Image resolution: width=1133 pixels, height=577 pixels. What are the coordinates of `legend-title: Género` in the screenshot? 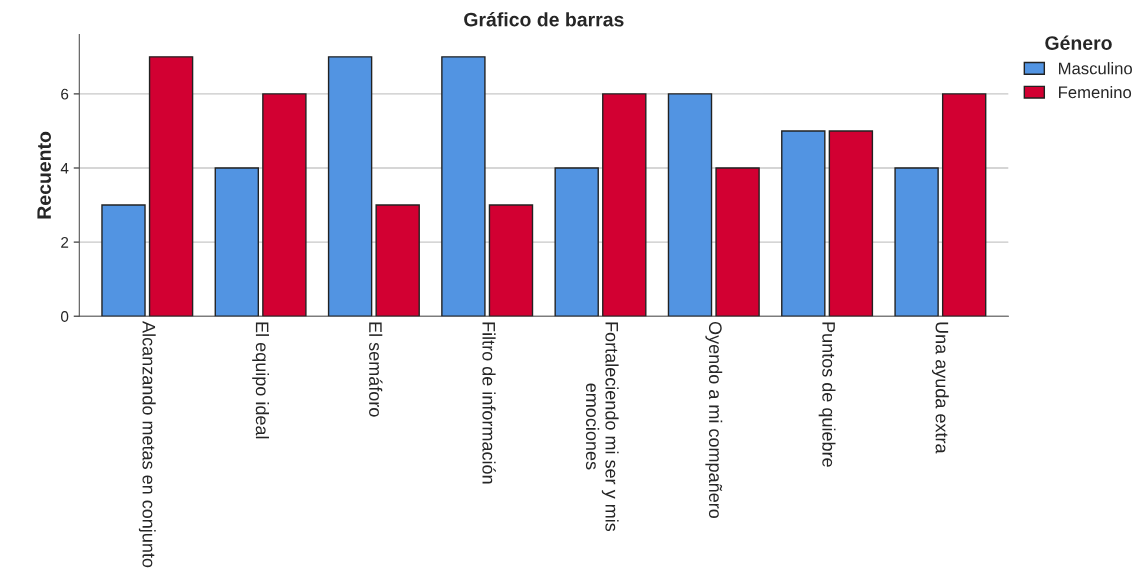 It's located at (1078, 42).